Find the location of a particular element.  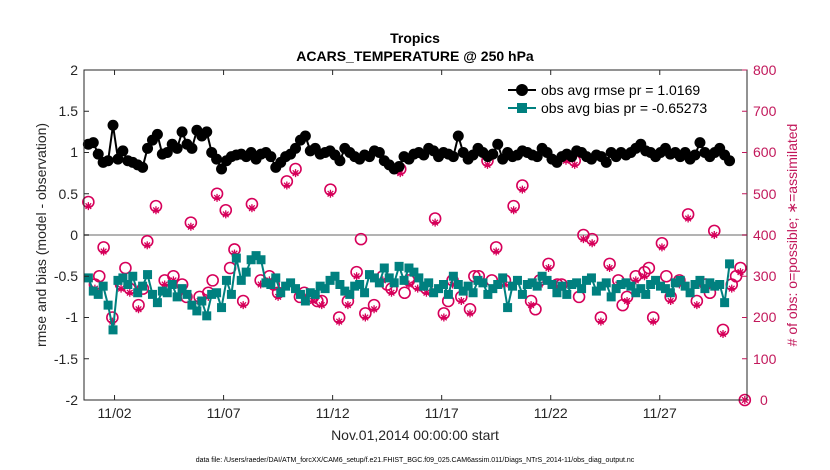

y-left-axis-label: rmse and bias (model - observation) is located at coordinates (41, 235).